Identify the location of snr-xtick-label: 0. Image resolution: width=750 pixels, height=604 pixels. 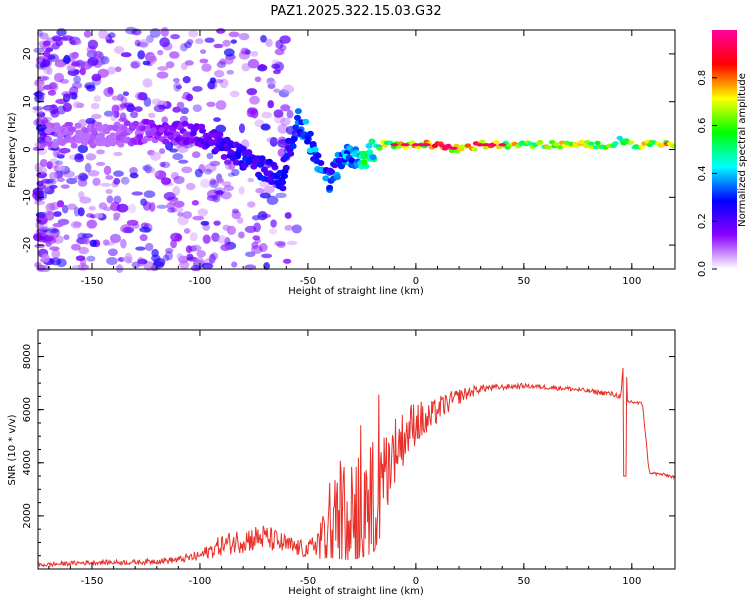
(416, 581).